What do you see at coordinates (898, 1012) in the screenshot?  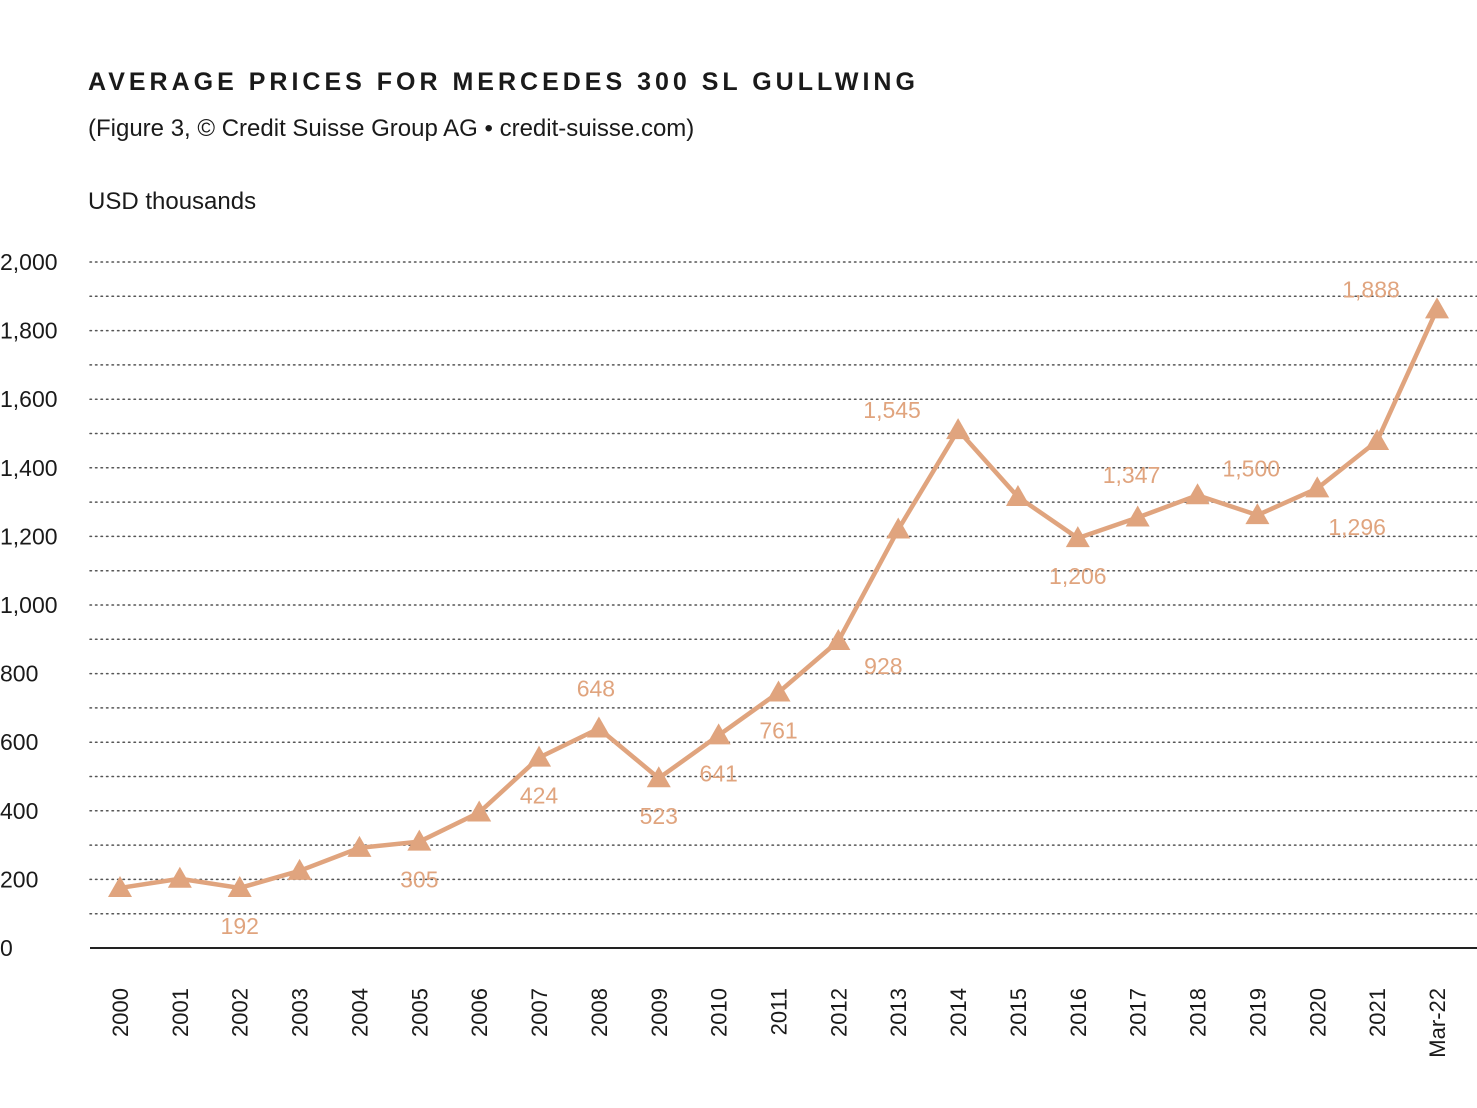 I see `x-tick-label: 2013` at bounding box center [898, 1012].